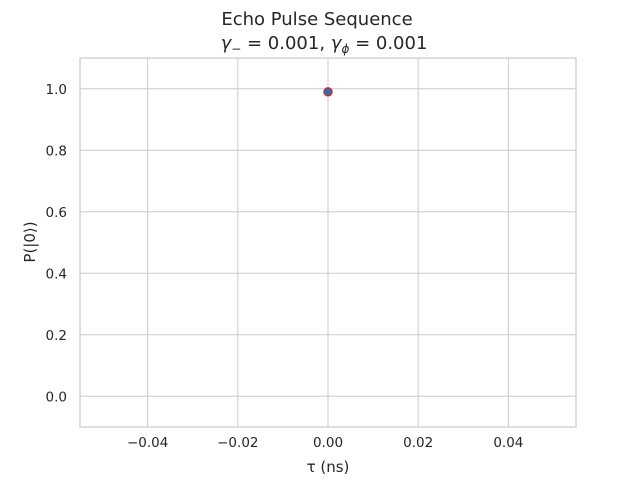  I want to click on y-tick-label: 0.4, so click(56, 274).